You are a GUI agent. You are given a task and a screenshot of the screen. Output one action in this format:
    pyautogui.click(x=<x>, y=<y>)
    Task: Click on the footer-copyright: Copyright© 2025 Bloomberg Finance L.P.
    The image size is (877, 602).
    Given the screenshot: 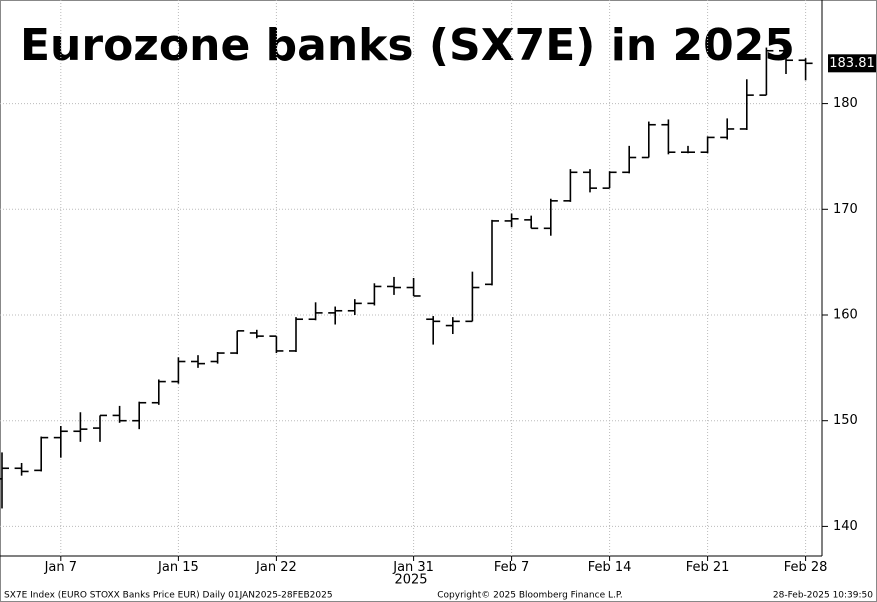 What is the action you would take?
    pyautogui.click(x=529, y=596)
    